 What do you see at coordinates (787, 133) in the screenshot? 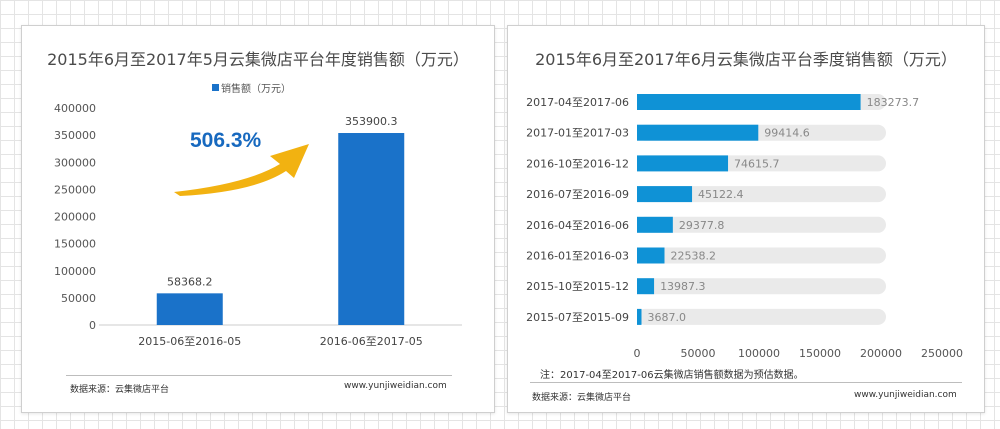
I see `data-label: 99414.6` at bounding box center [787, 133].